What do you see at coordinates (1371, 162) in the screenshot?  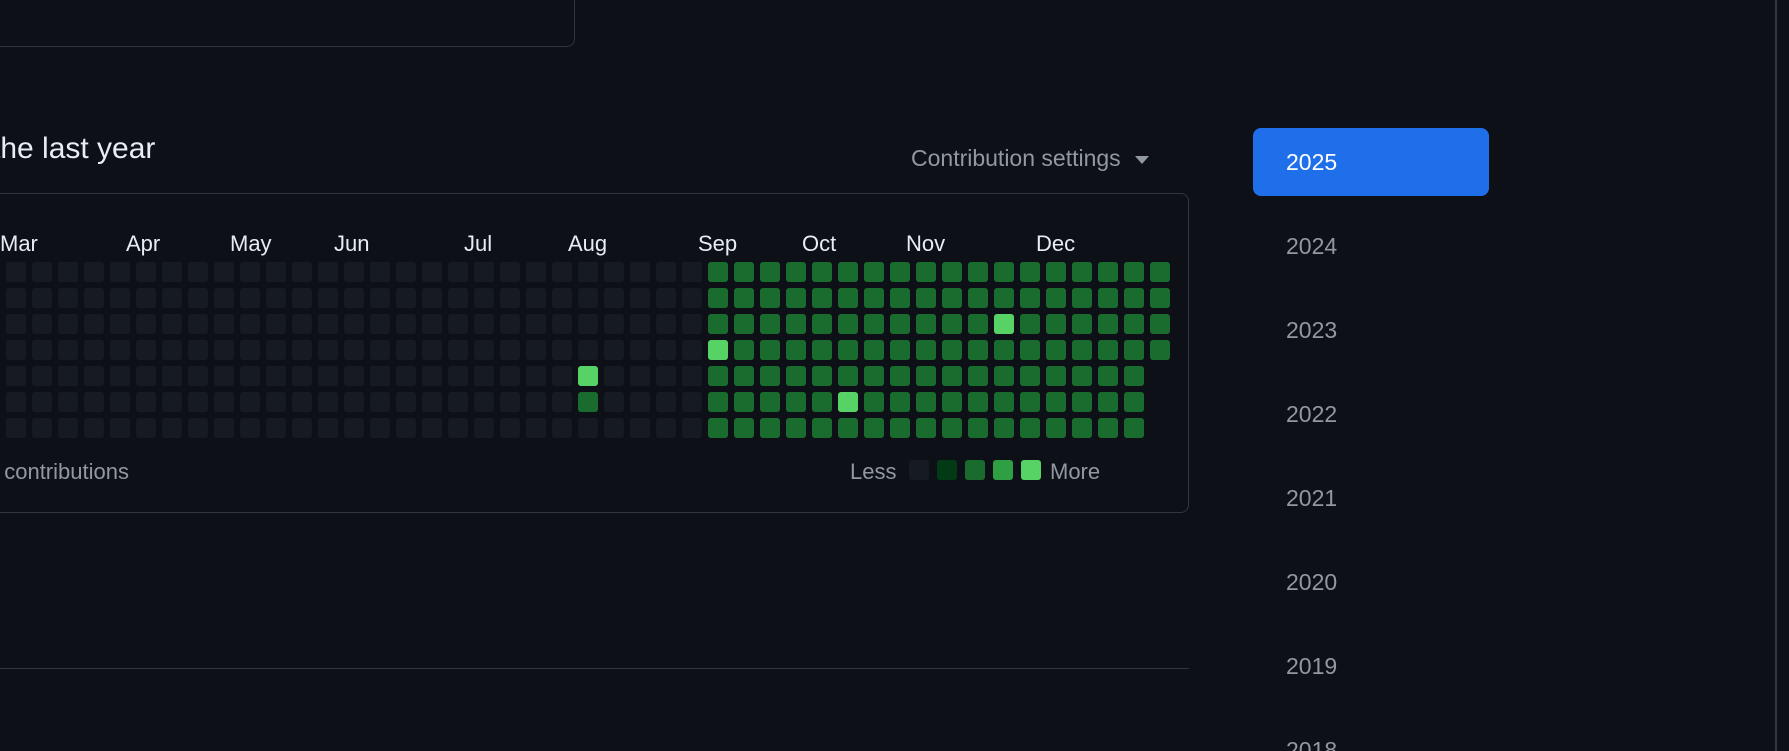 I see `year-link-2025: 2025` at bounding box center [1371, 162].